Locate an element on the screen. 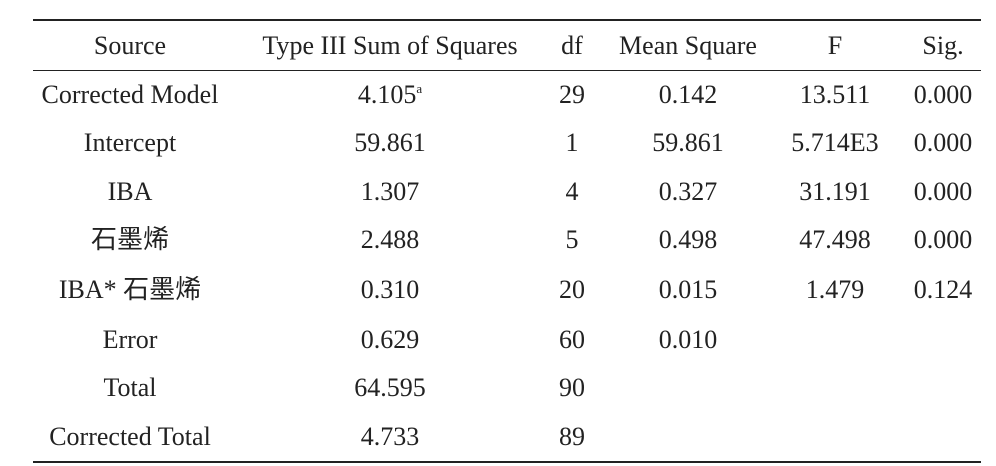 Image resolution: width=996 pixels, height=466 pixels. cell: 0.124 is located at coordinates (943, 289).